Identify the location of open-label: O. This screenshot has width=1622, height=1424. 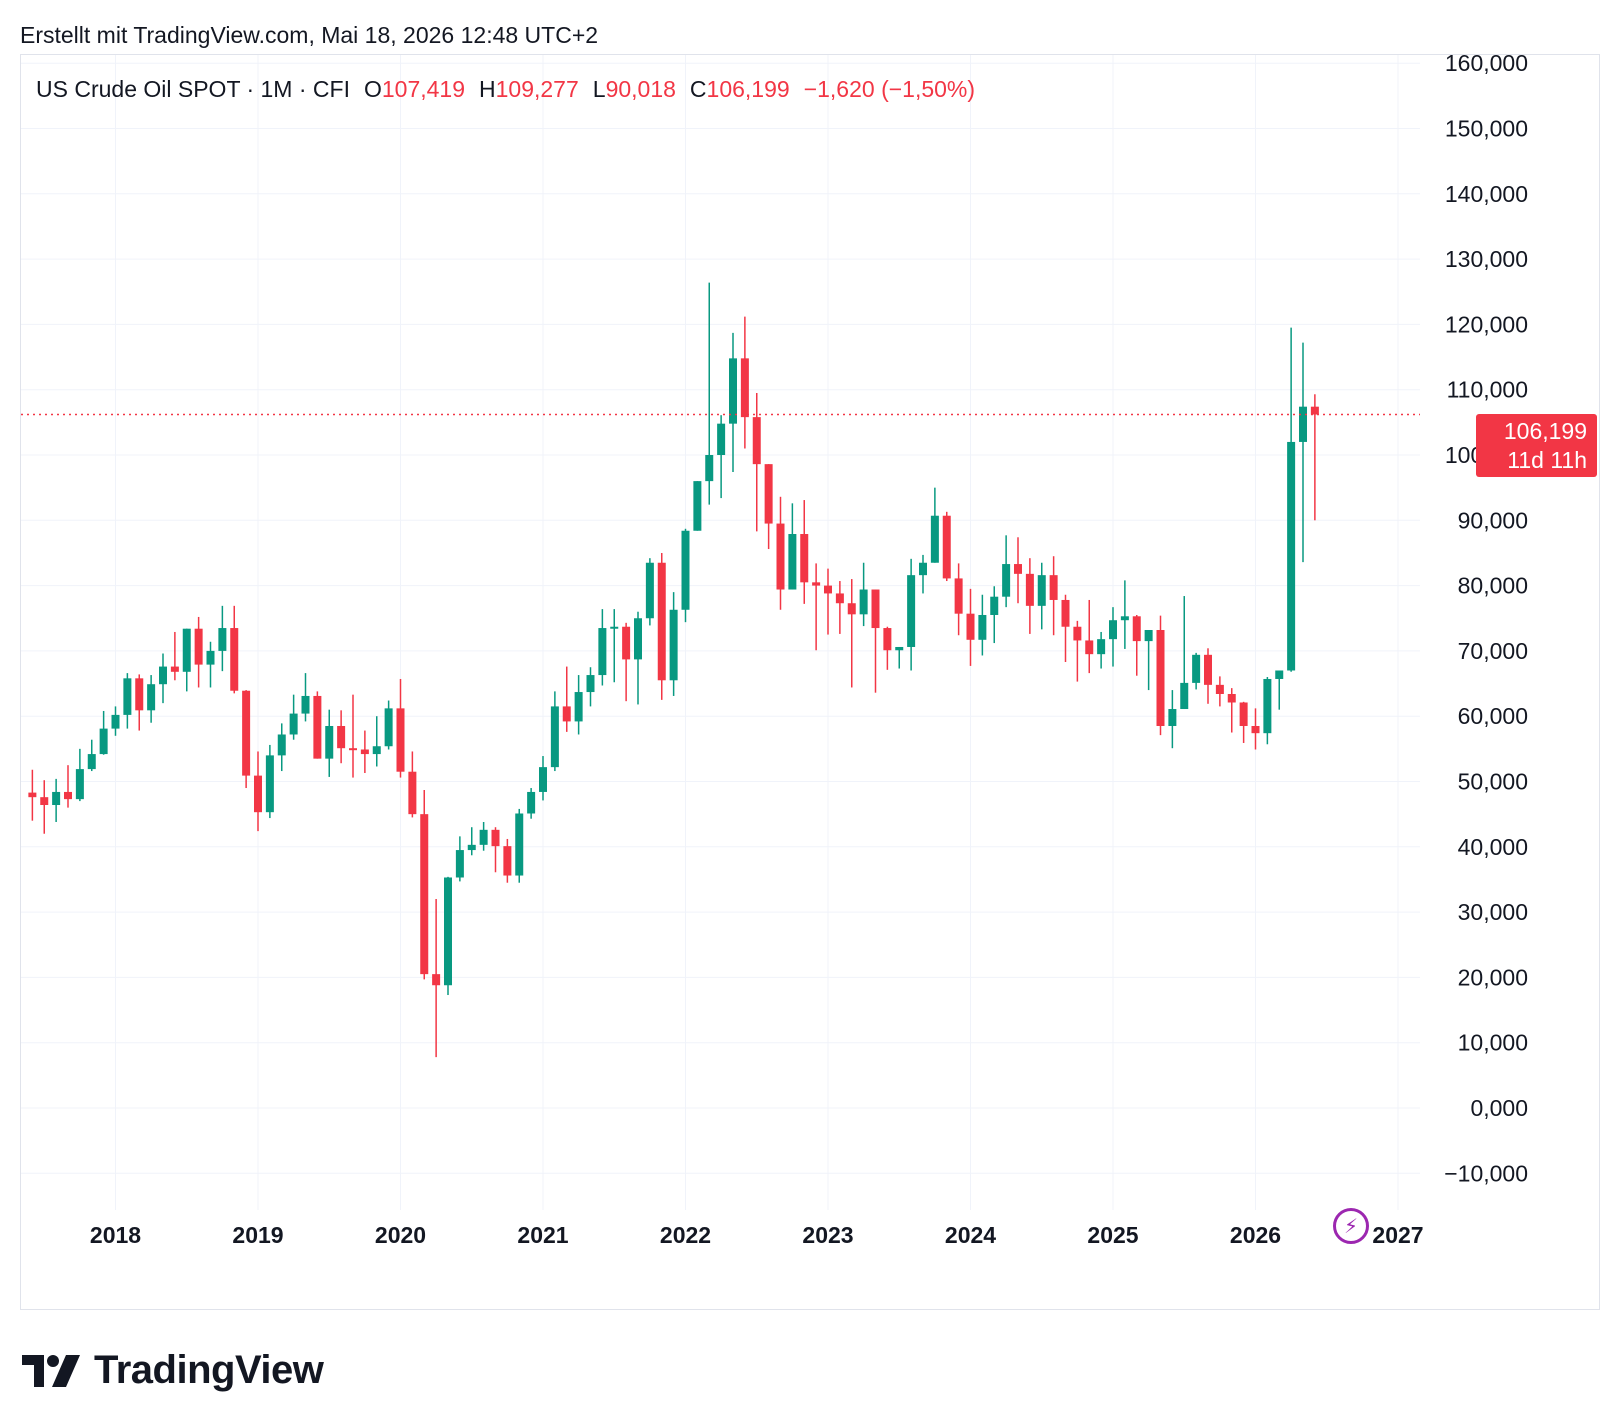
(372, 89).